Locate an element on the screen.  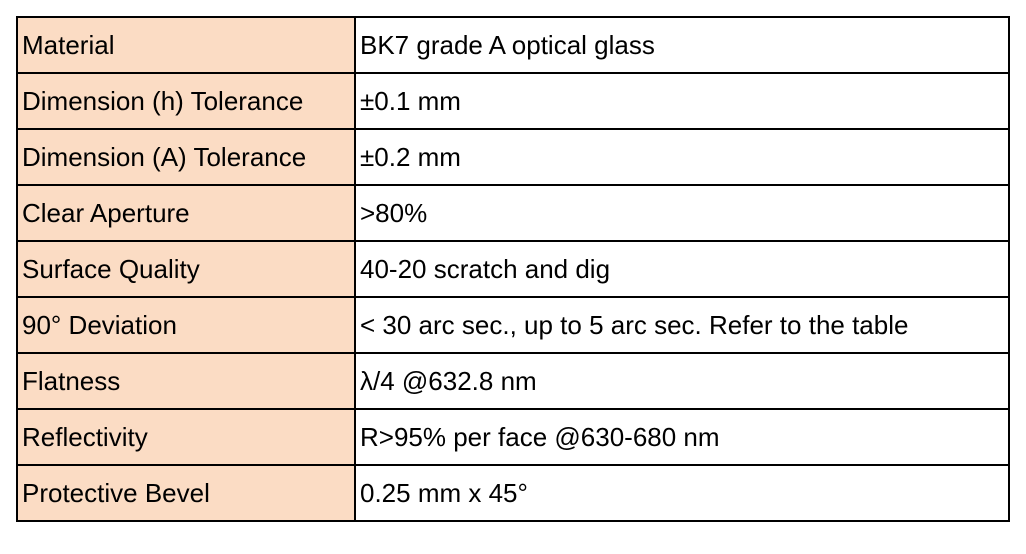
property-cell: Clear Aperture is located at coordinates (186, 213).